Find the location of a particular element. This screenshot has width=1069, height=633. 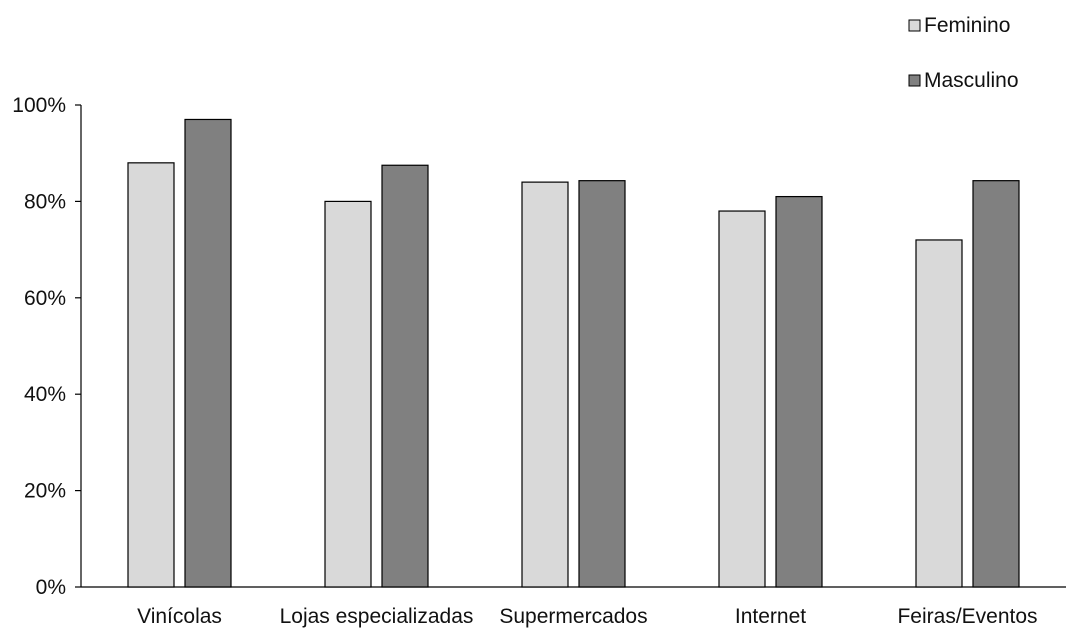

y-tick-label: 60% is located at coordinates (45, 298).